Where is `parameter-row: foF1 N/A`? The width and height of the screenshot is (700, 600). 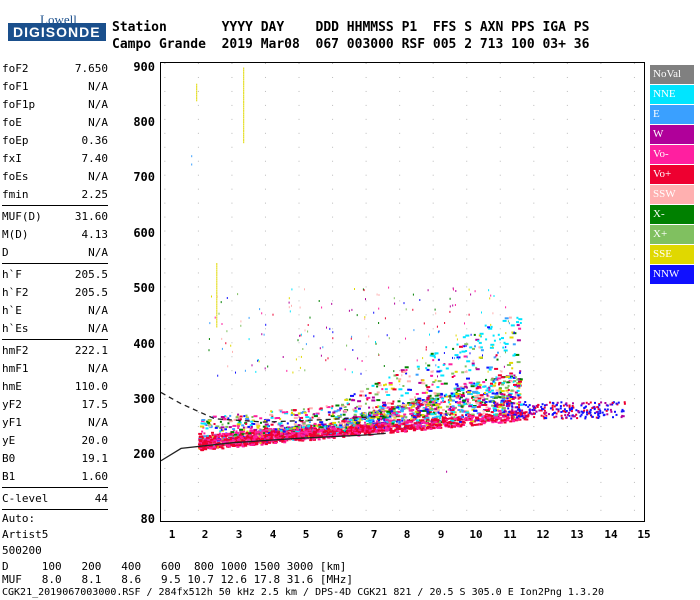
parameter-row: foF1 N/A is located at coordinates (55, 87).